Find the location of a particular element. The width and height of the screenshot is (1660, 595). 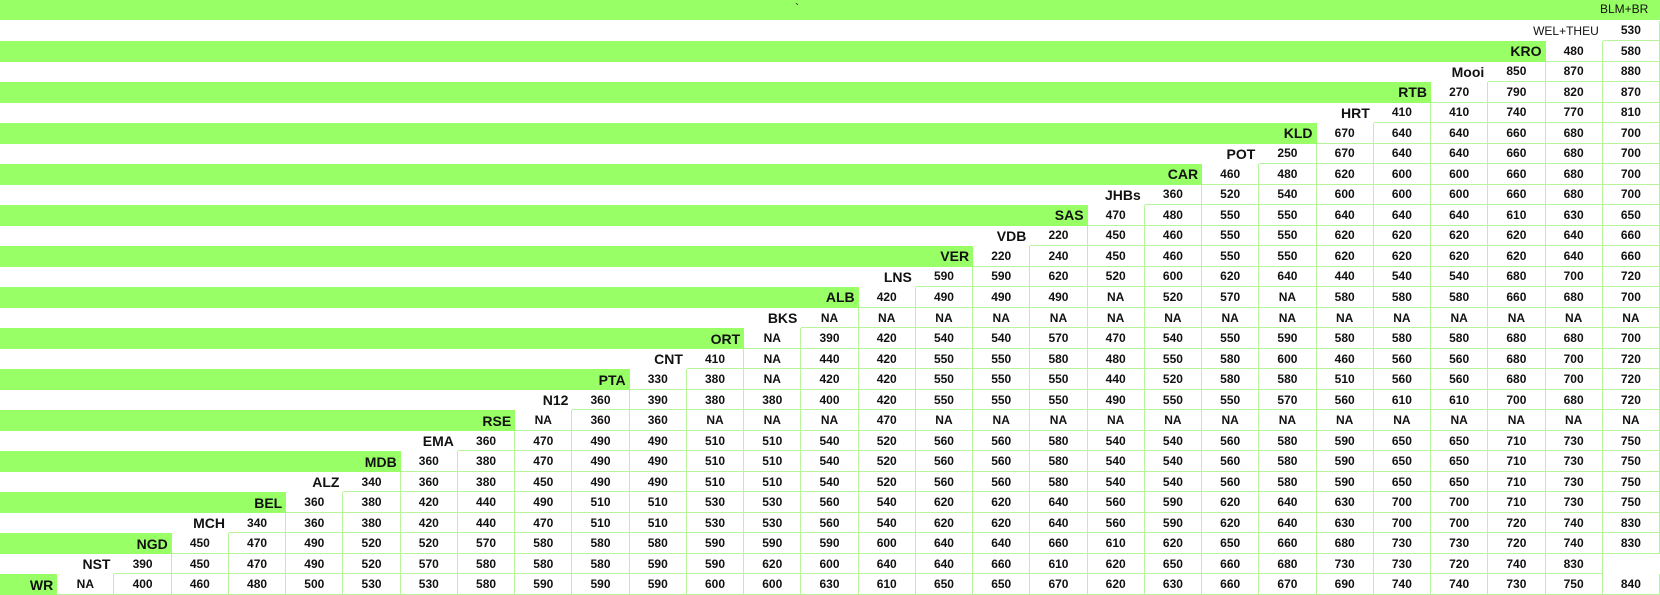

cell-value: 220 is located at coordinates (1002, 256).